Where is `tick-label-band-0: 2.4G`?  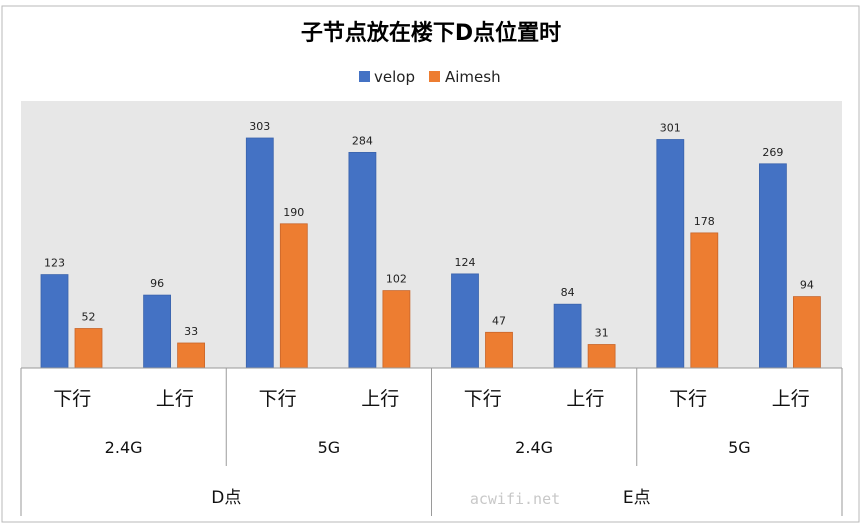 tick-label-band-0: 2.4G is located at coordinates (124, 447).